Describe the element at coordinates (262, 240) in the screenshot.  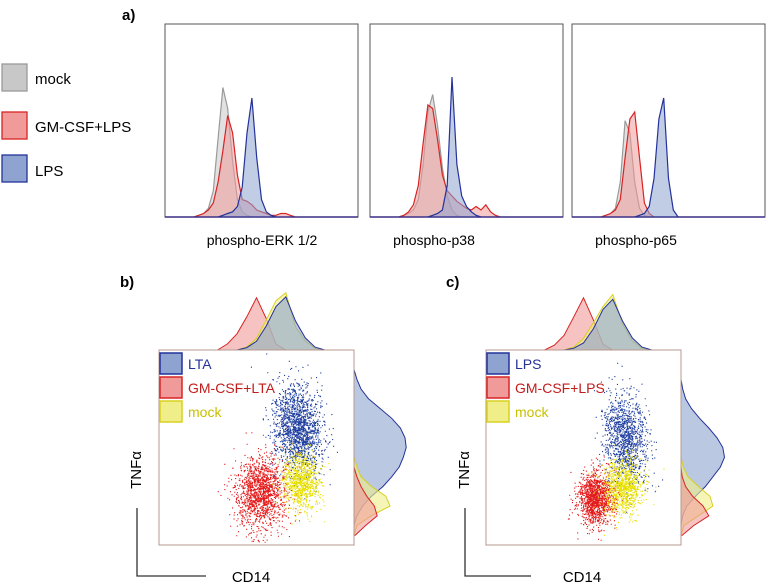
I see `xlabel-phospho-erk: phospho-ERK 1/2` at that location.